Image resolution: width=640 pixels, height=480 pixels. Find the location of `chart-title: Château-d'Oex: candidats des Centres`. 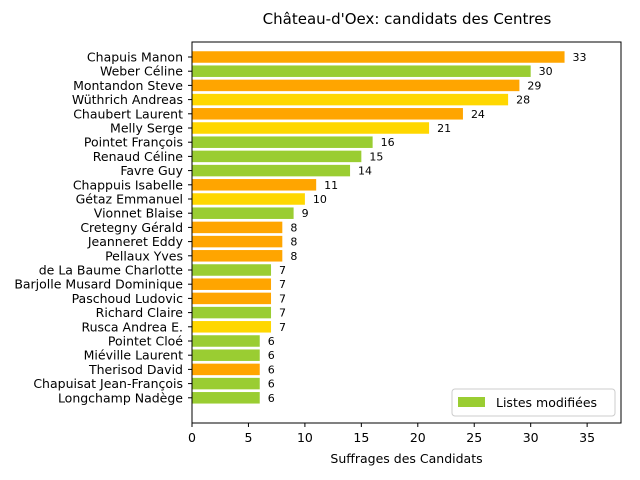

chart-title: Château-d'Oex: candidats des Centres is located at coordinates (407, 19).